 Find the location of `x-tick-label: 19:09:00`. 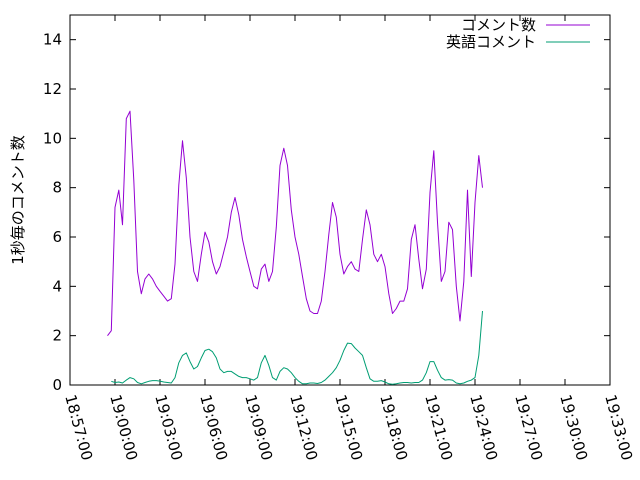

x-tick-label: 19:09:00 is located at coordinates (258, 428).